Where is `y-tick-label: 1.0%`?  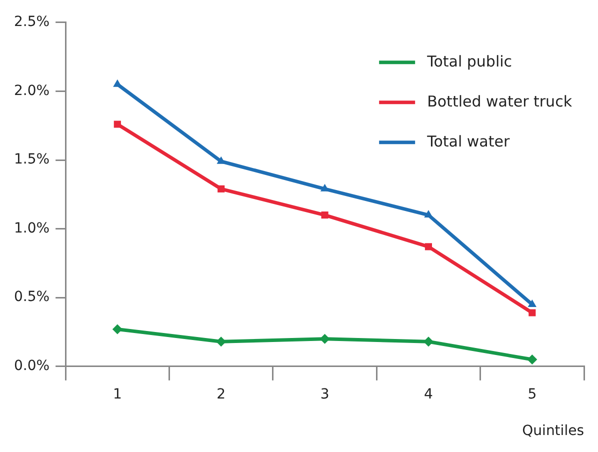
y-tick-label: 1.0% is located at coordinates (32, 228).